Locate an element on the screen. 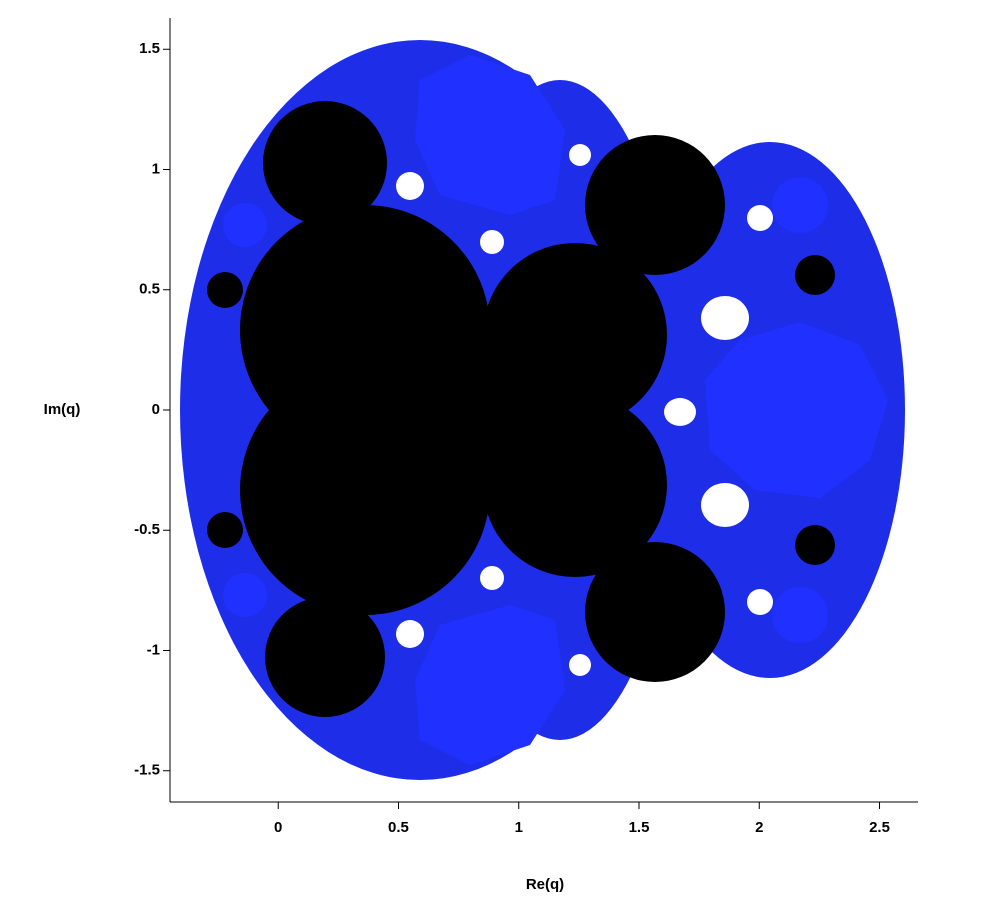  x-tick-label: 0 is located at coordinates (278, 827).